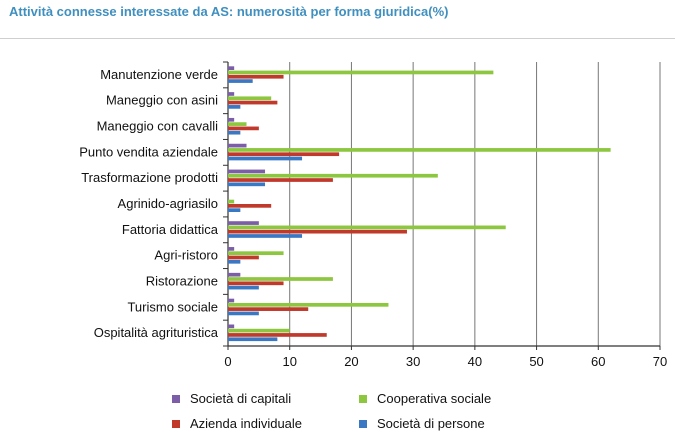 The image size is (675, 440). I want to click on x-tick-label: 0, so click(227, 361).